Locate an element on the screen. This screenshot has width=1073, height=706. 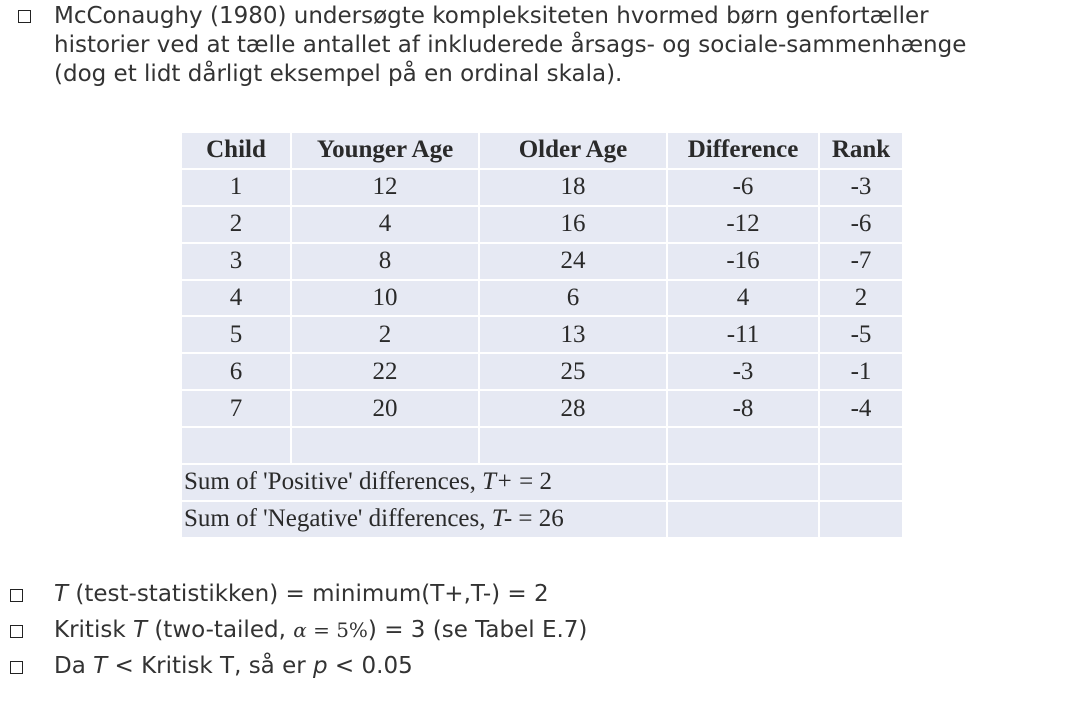
alpha-value: = 5% is located at coordinates (337, 630).